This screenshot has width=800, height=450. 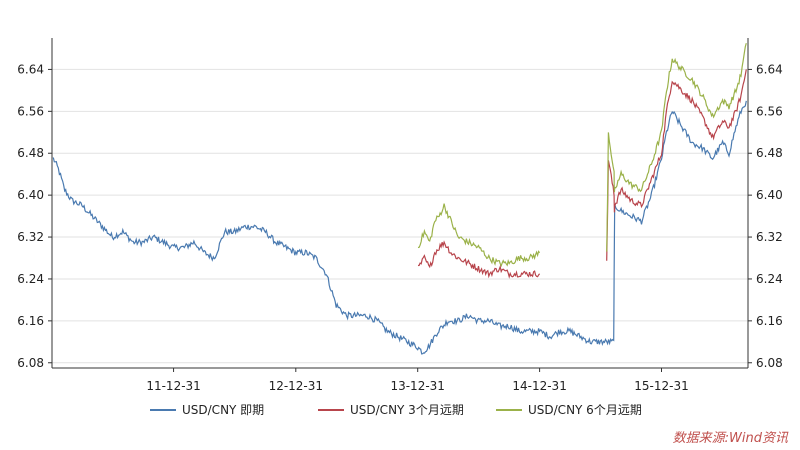 I want to click on y-tick-label-left-2: 6.24, so click(x=30, y=279).